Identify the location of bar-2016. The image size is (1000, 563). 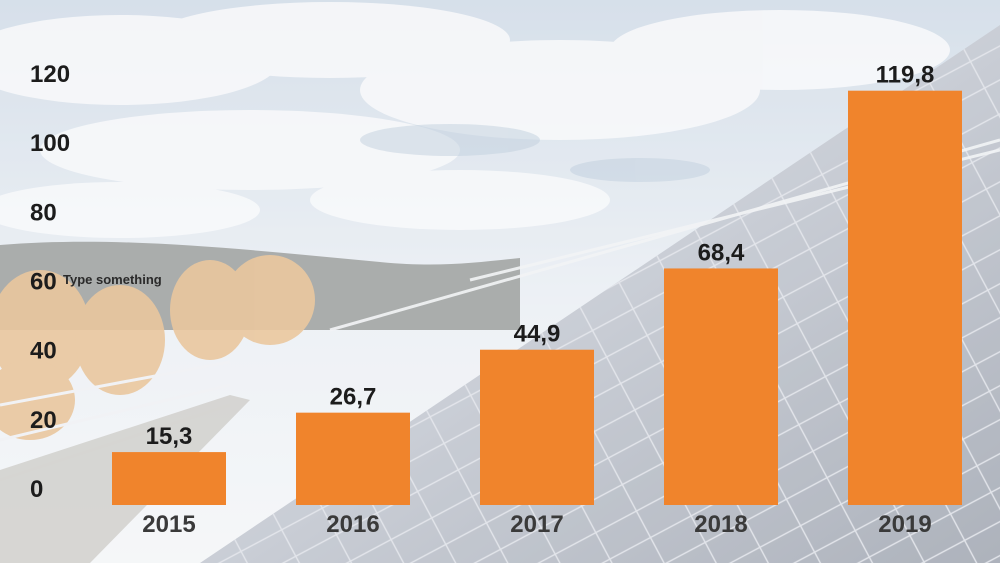
(353, 458).